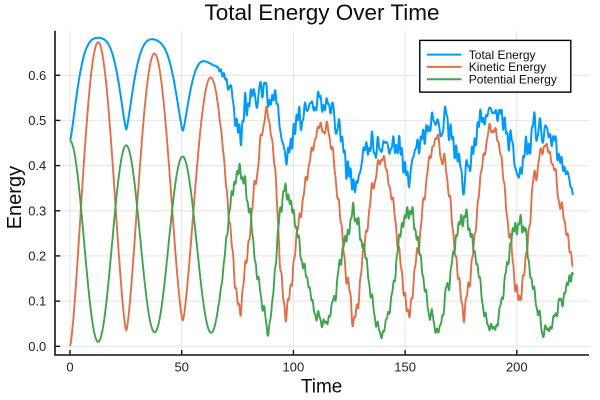 Image resolution: width=600 pixels, height=400 pixels. I want to click on svg-text: 0, so click(69, 367).